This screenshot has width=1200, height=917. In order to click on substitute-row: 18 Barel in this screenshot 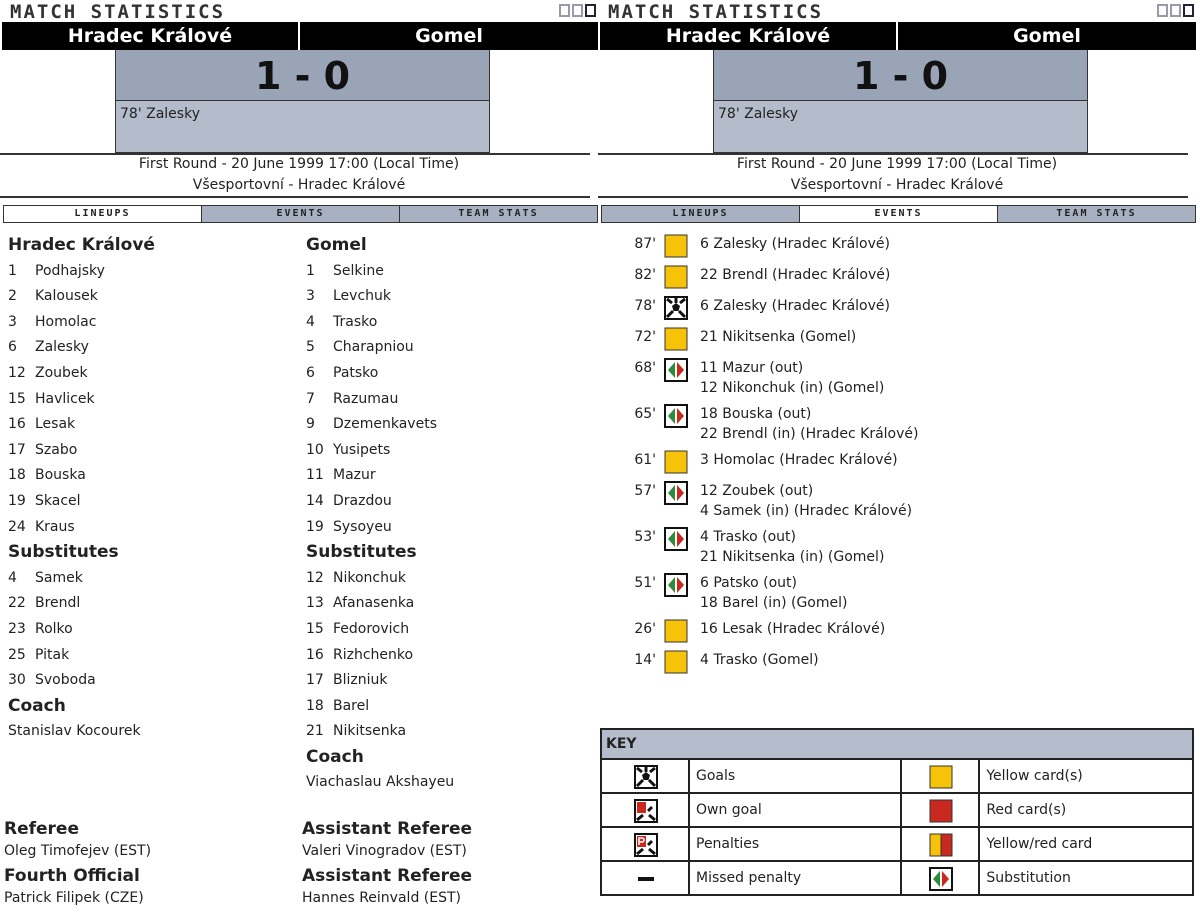, I will do `click(380, 707)`.